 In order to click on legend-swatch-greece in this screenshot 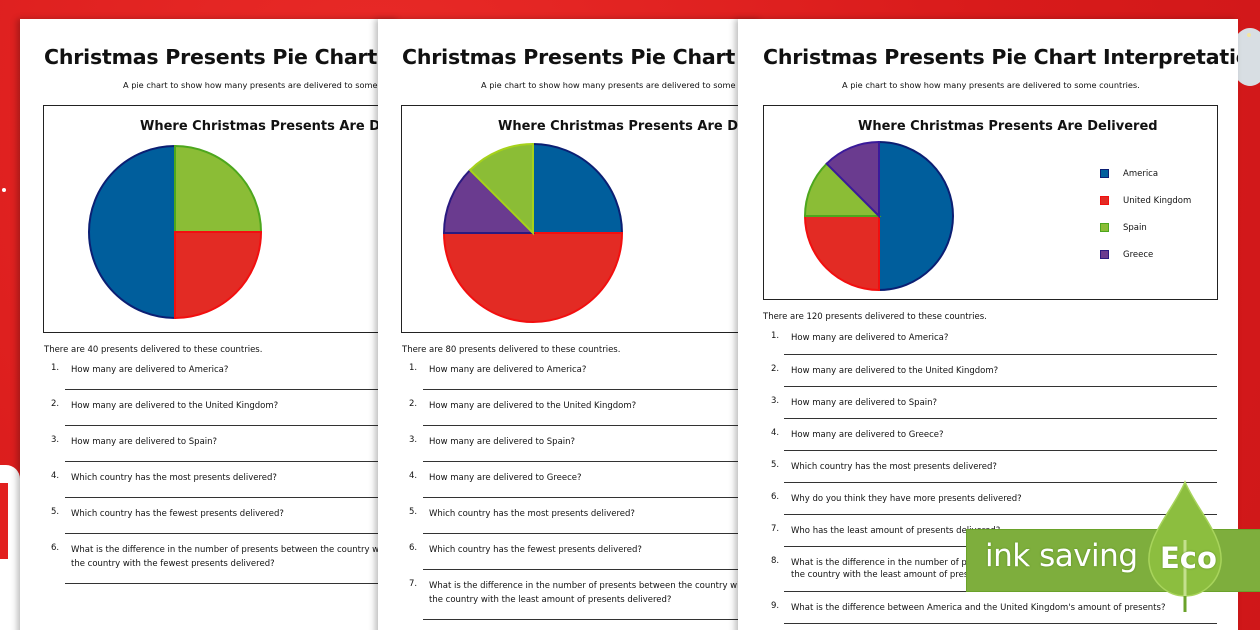, I will do `click(1104, 254)`.